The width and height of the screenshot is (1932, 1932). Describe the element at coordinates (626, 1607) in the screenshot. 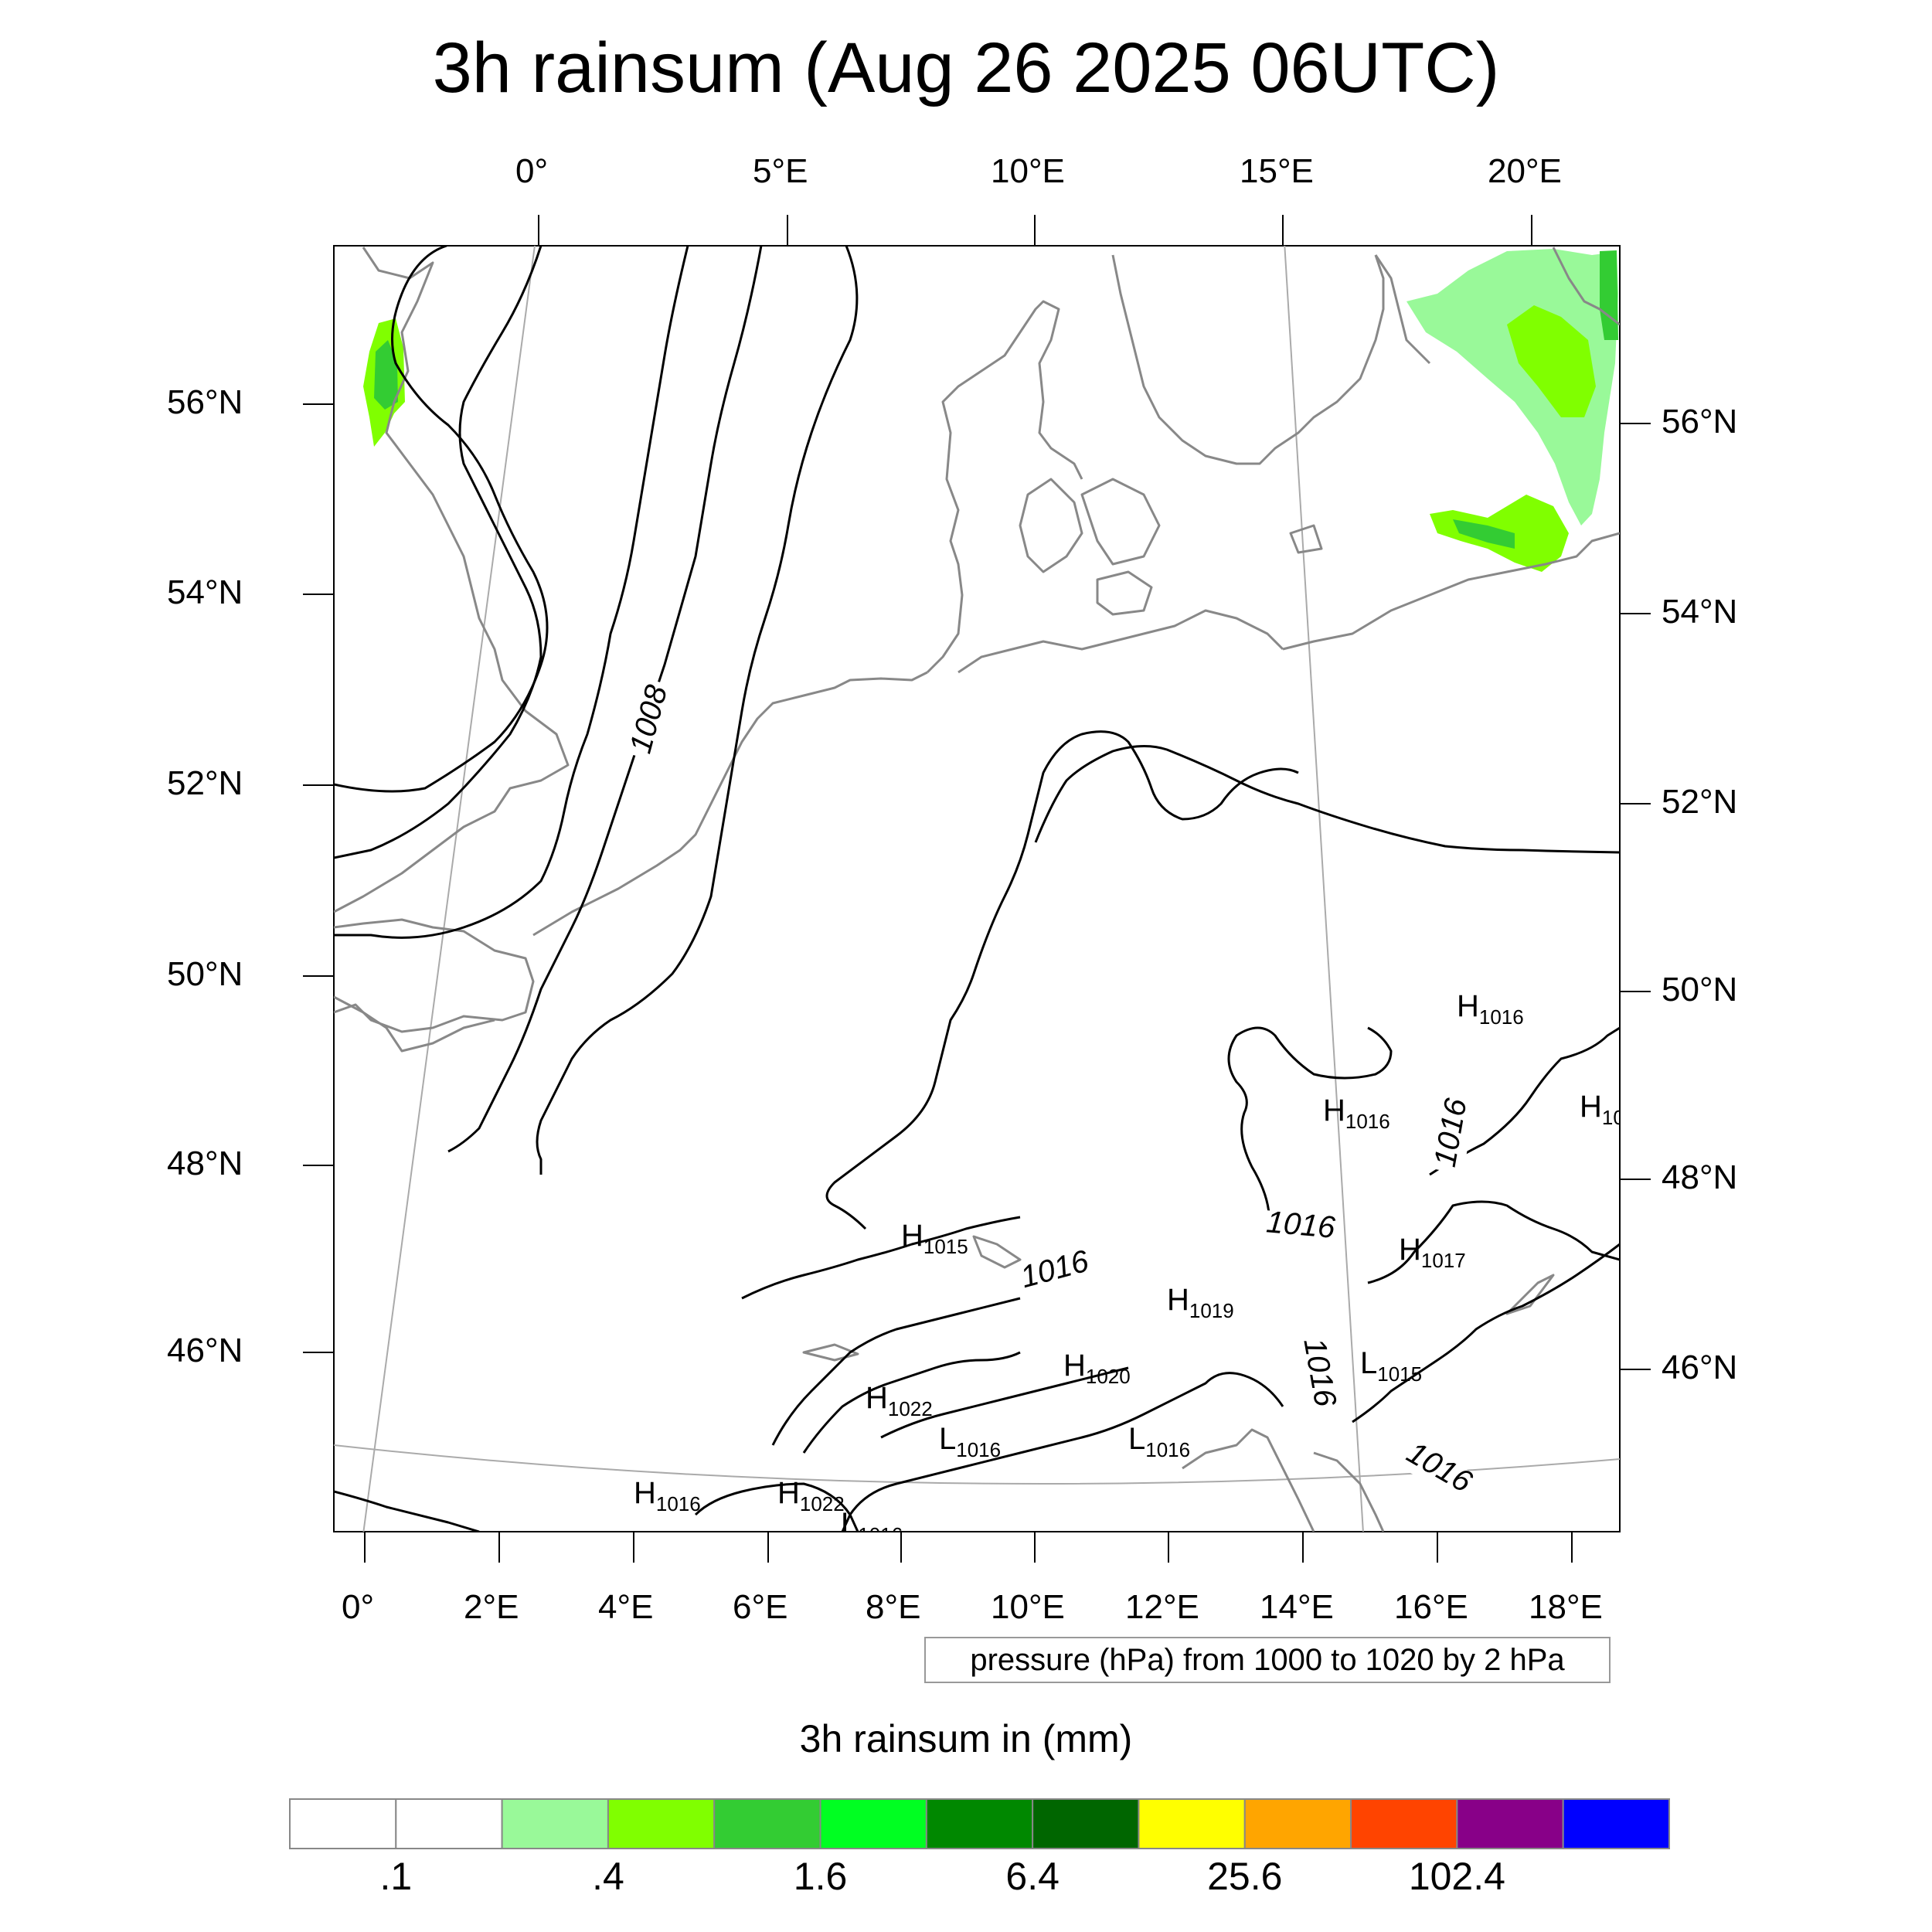

I see `bottom-lon-label: 4°E` at that location.